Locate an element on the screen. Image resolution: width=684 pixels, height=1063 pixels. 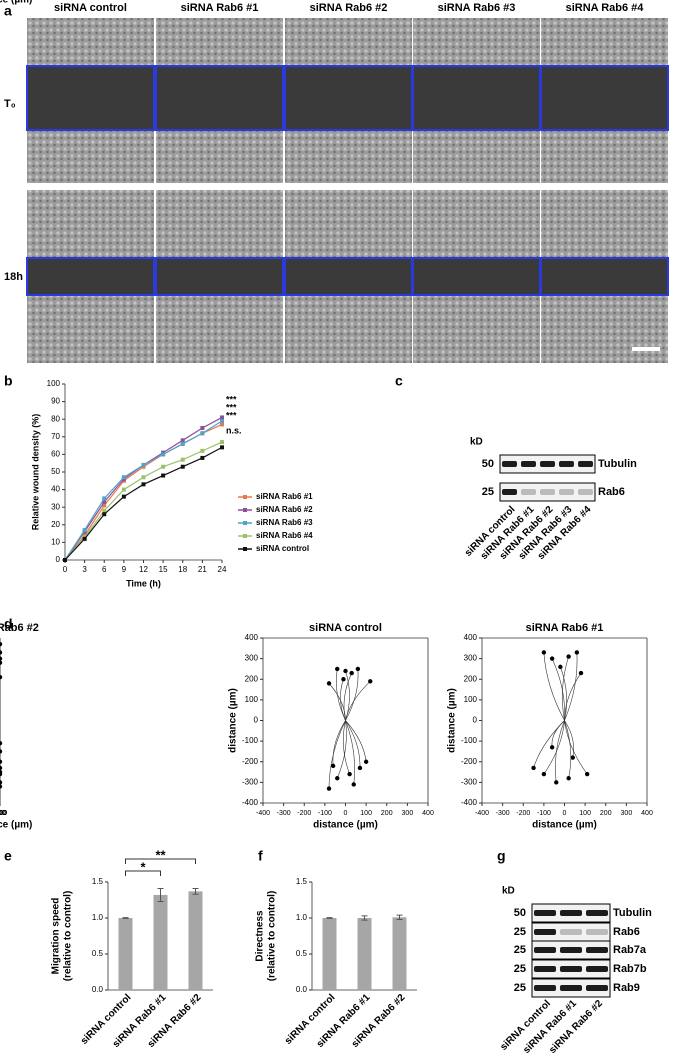
x-tick-label: -300 is located at coordinates (284, 813).